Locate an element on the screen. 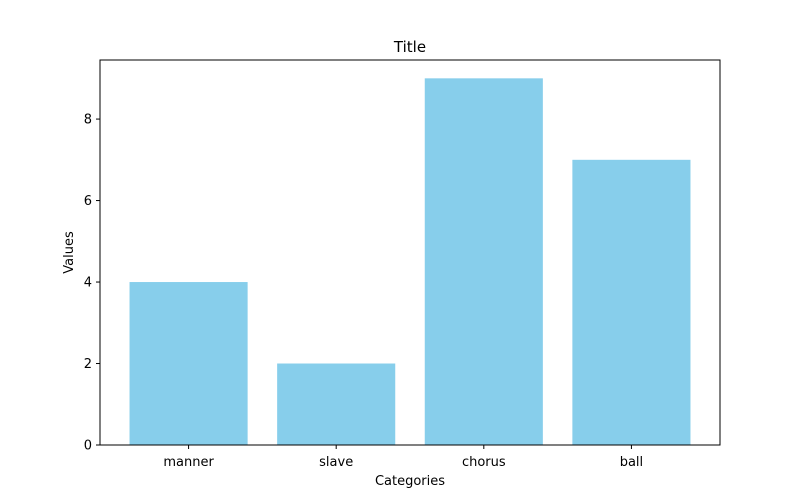 This screenshot has width=800, height=500. bar-manner is located at coordinates (188, 363).